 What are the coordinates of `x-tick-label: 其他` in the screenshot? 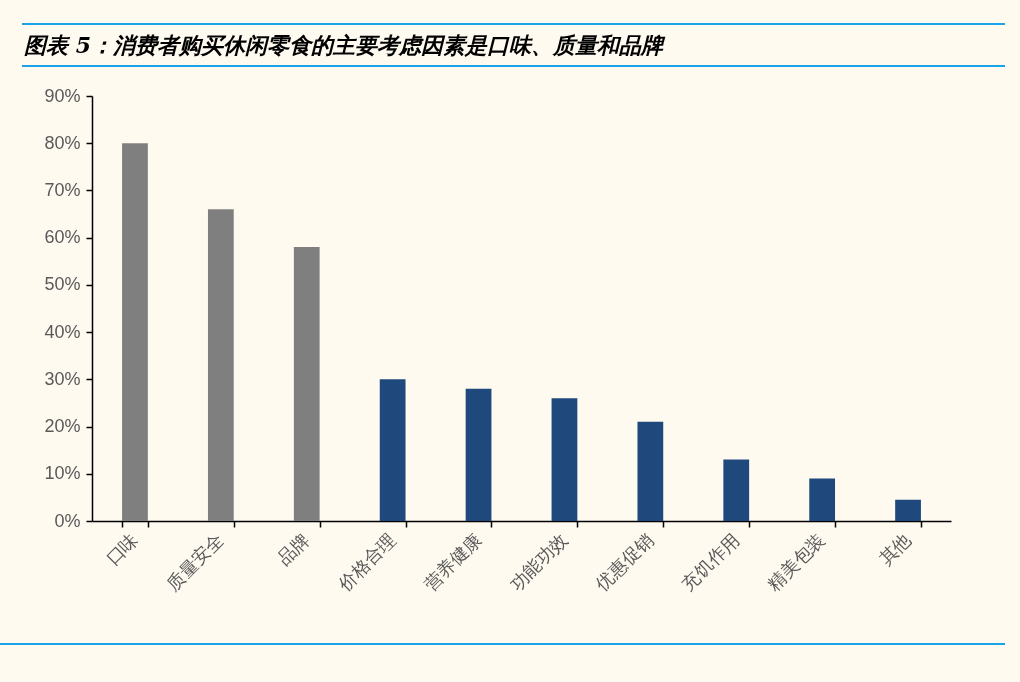 It's located at (895, 549).